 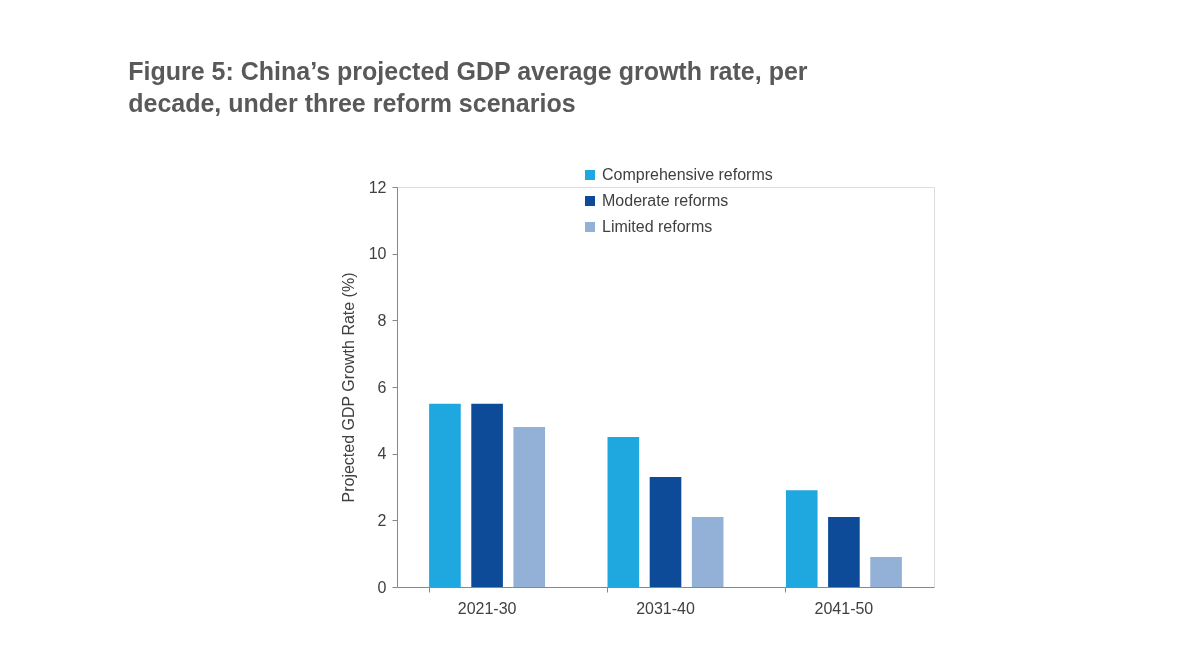 I want to click on y-tick-label: 6, so click(x=382, y=387).